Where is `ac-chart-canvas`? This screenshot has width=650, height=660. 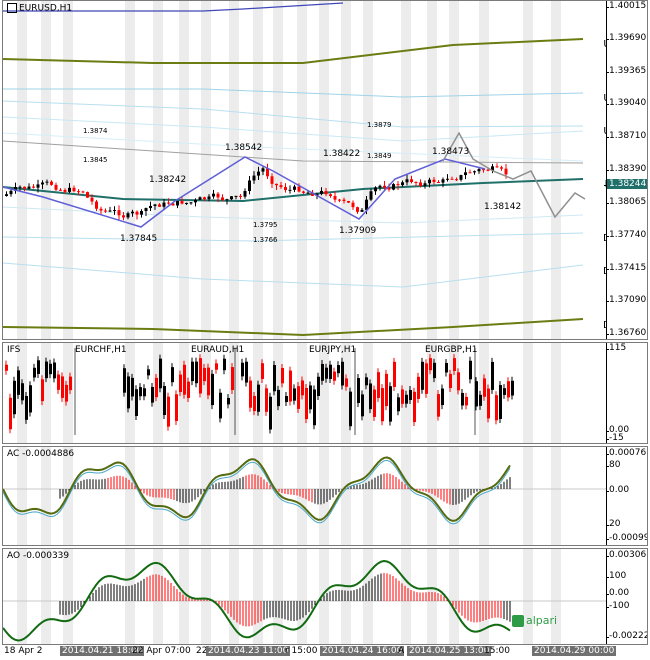
ac-chart-canvas is located at coordinates (305, 496).